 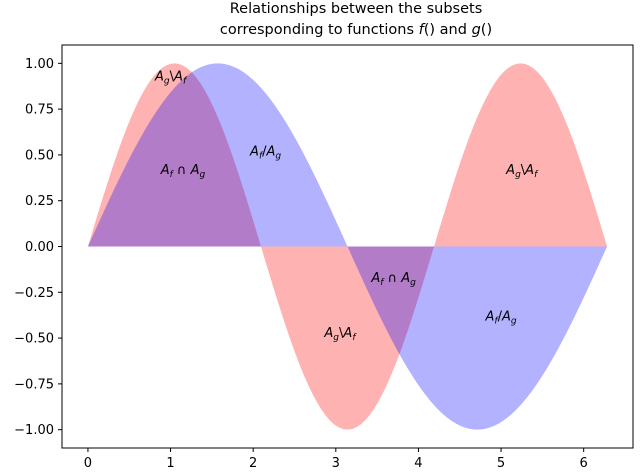 I want to click on y-tick-label: 0.00, so click(x=39, y=247).